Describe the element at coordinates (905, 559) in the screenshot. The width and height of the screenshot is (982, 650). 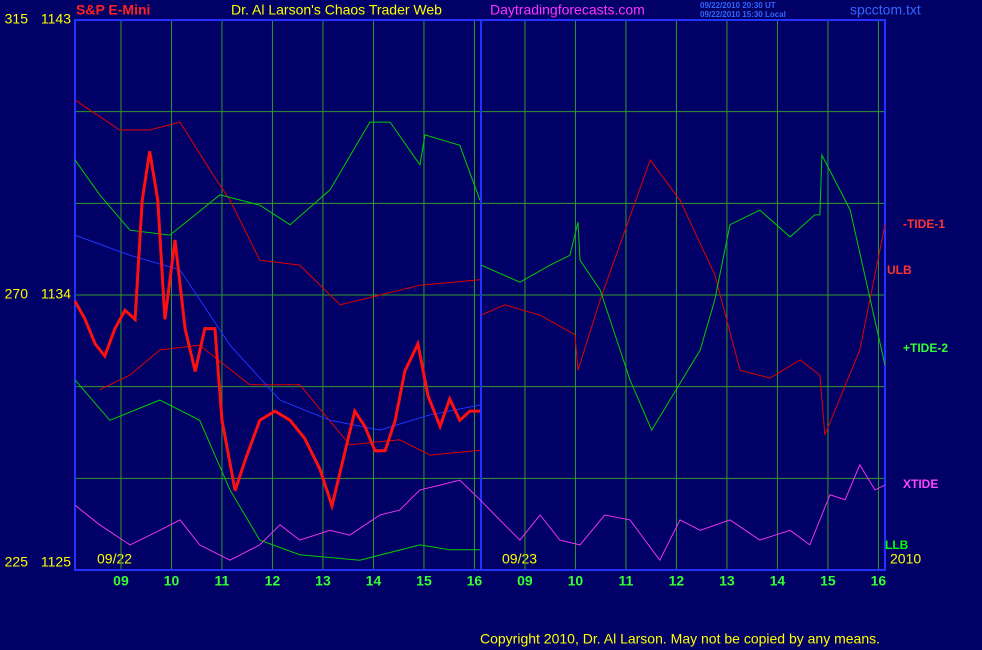
I see `date-label: 2010` at that location.